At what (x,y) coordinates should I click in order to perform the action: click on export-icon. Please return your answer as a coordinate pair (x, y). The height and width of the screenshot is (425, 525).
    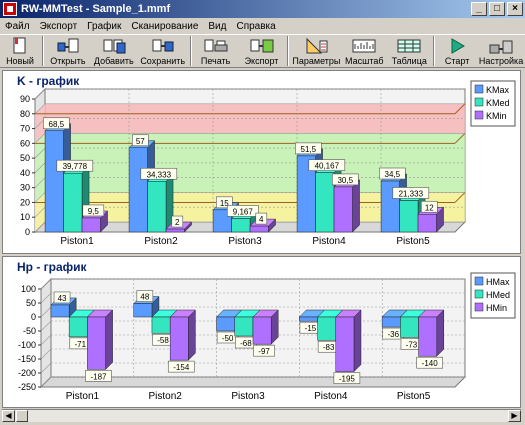
    Looking at the image, I should click on (261, 46).